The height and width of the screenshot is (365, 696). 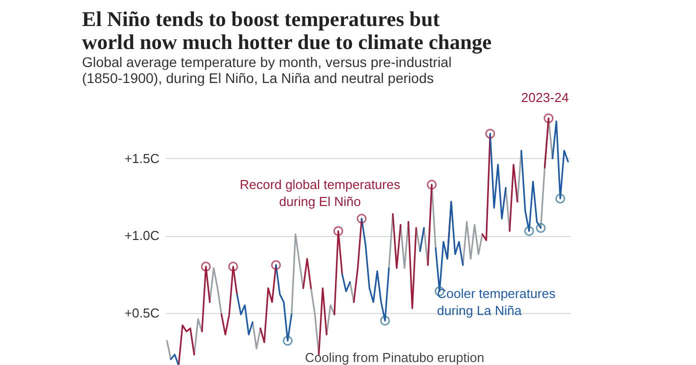 What do you see at coordinates (267, 70) in the screenshot?
I see `chart-subtitle: Global average temperature by month, versus pre-industrial (1850-1900), during El Niño, La Niña and neutral periods` at bounding box center [267, 70].